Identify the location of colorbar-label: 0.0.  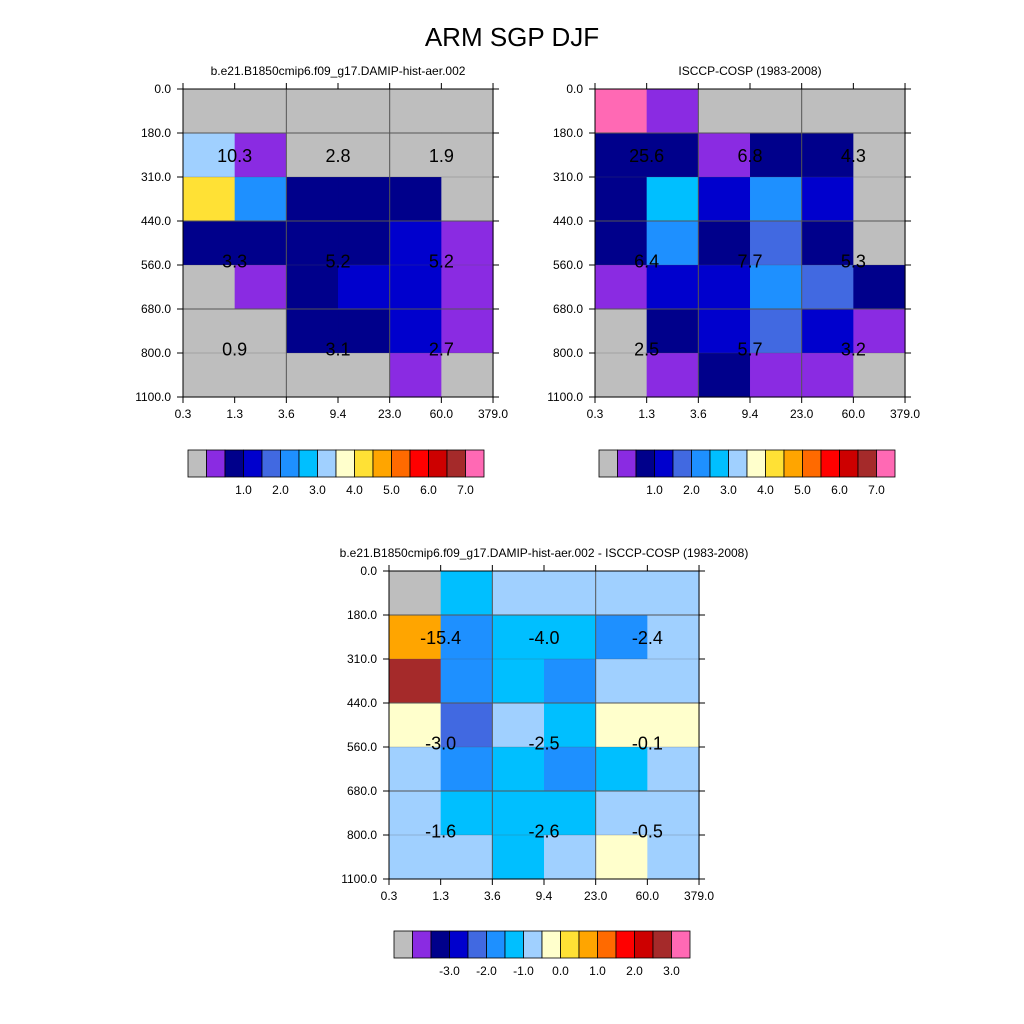
(560, 971).